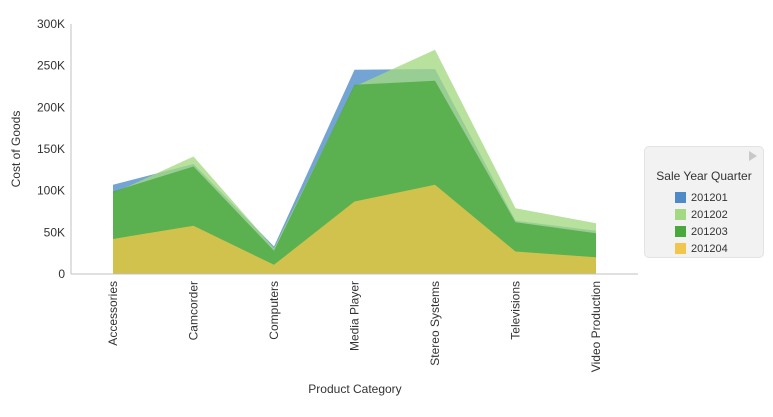  Describe the element at coordinates (194, 310) in the screenshot. I see `x-tick-label: Camcorder` at that location.